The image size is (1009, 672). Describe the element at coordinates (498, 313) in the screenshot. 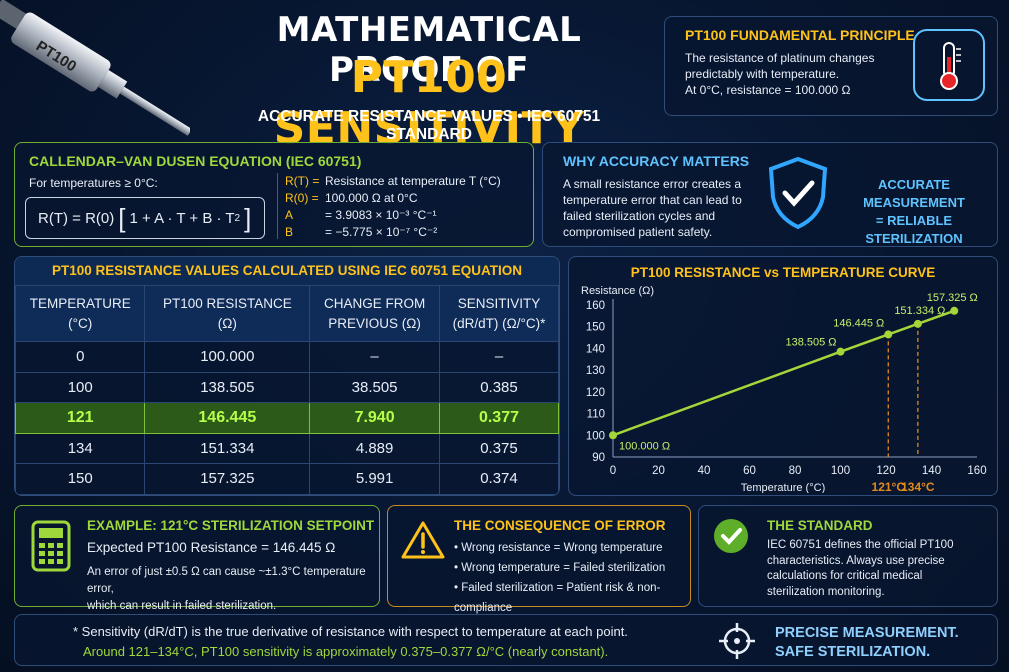

I see `column-header: SENSITIVITY (dR/dT) (Ω/°C)*` at that location.